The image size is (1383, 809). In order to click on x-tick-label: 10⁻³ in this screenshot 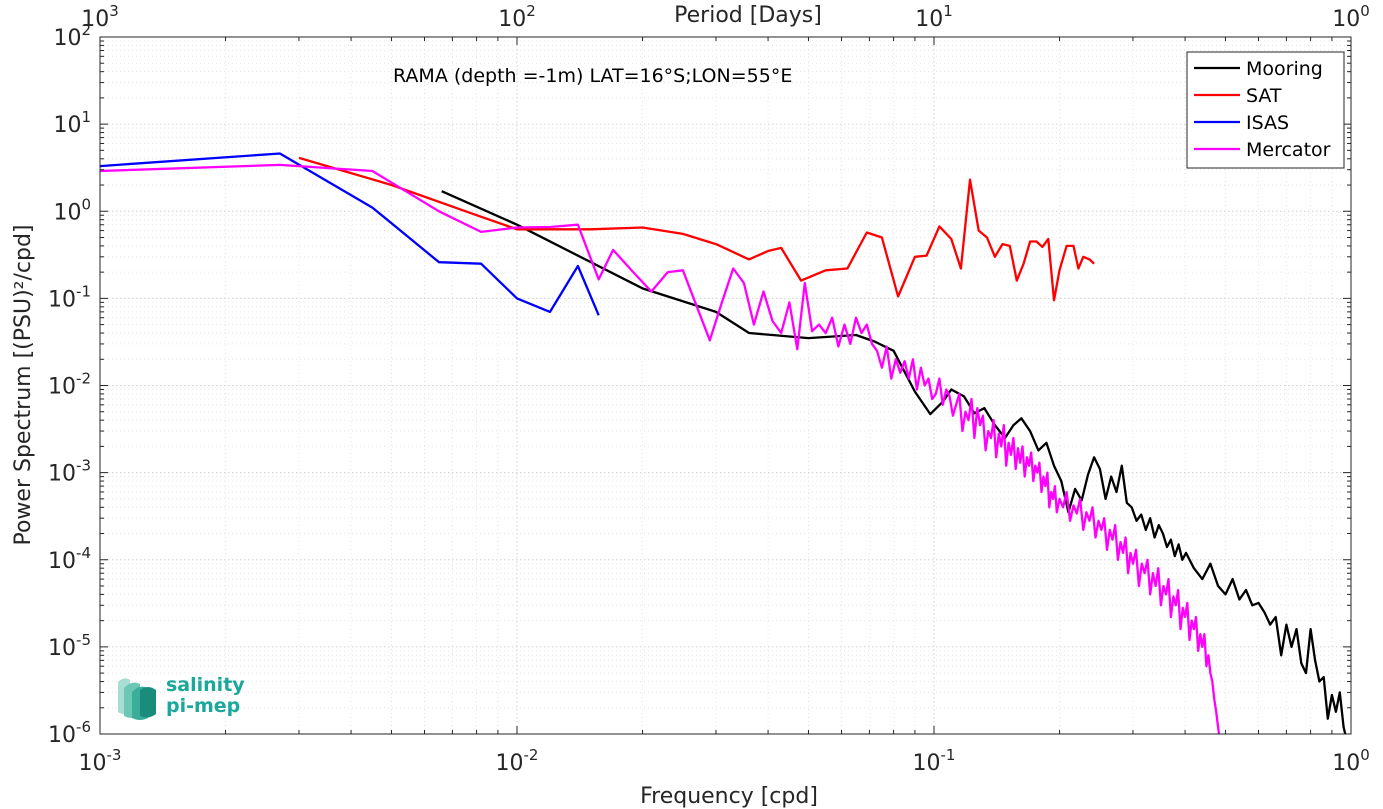, I will do `click(100, 761)`.